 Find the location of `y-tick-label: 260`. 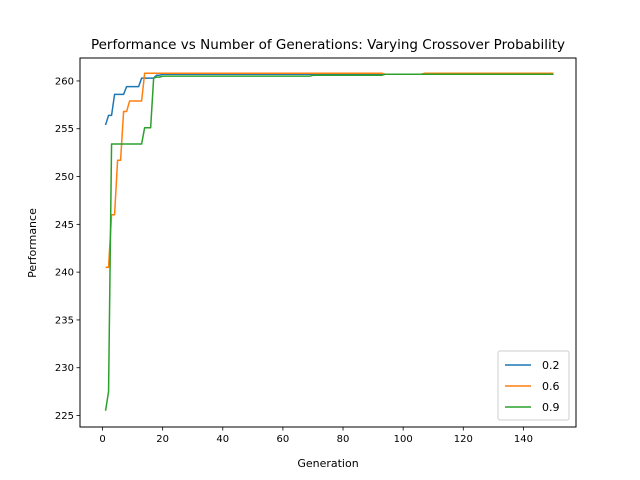

y-tick-label: 260 is located at coordinates (64, 81).